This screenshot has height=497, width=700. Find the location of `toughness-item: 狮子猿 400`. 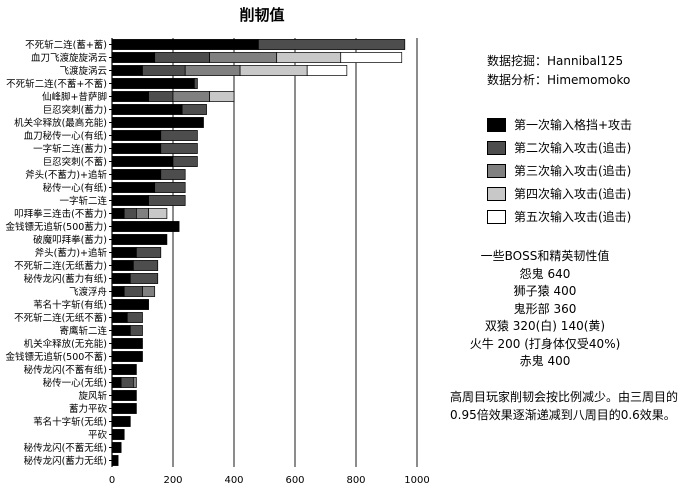

toughness-item: 狮子猿 400 is located at coordinates (545, 291).